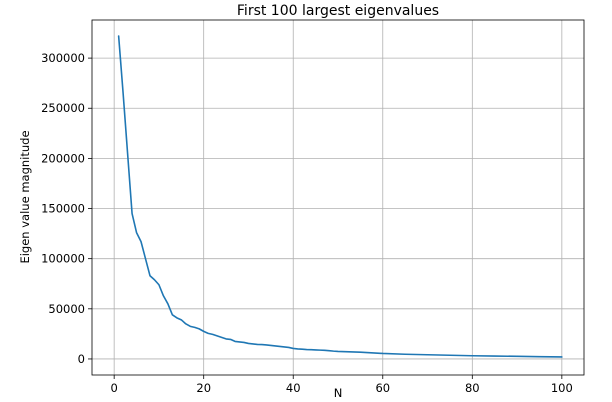 This screenshot has height=402, width=612. I want to click on x-tick-label: 100, so click(562, 388).